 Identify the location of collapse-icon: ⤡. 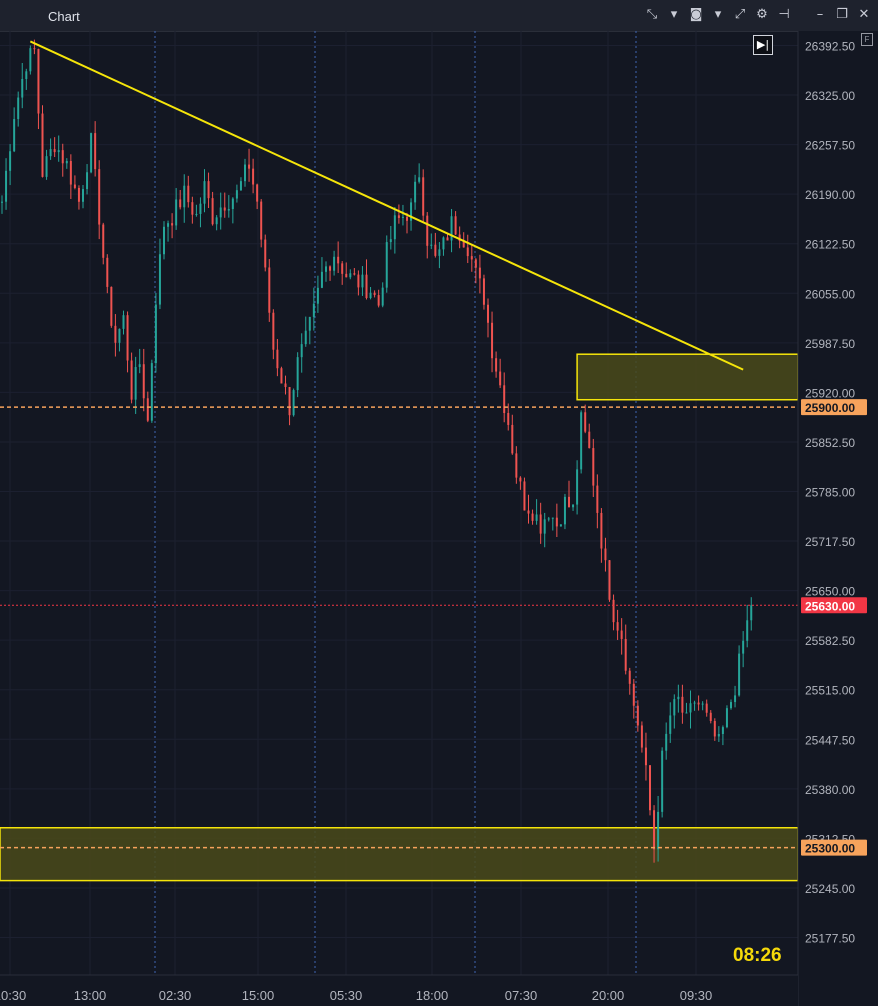
(652, 14).